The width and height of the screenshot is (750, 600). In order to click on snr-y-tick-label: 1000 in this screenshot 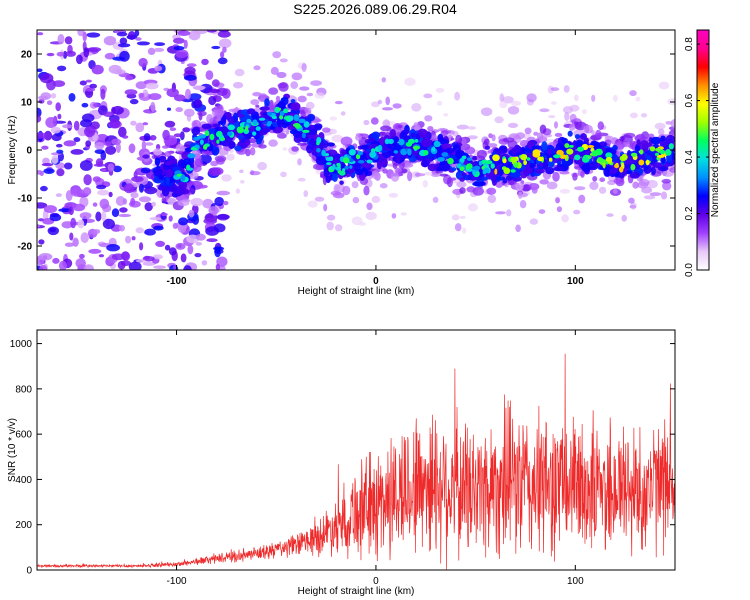, I will do `click(21, 344)`.